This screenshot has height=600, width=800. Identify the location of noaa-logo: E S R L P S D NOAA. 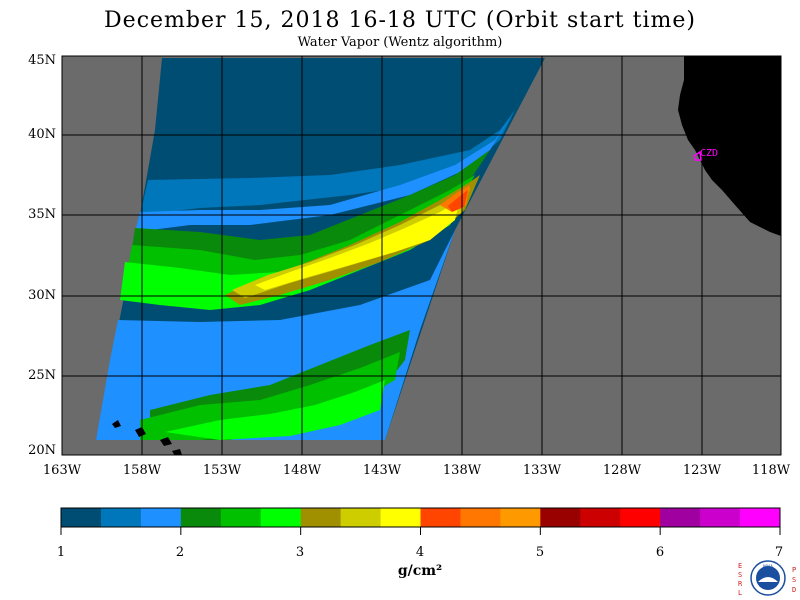
(767, 578).